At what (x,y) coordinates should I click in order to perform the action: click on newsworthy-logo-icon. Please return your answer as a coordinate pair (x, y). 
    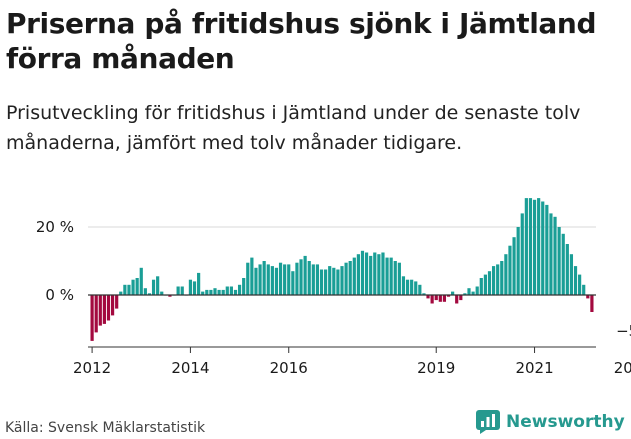
    Looking at the image, I should click on (488, 422).